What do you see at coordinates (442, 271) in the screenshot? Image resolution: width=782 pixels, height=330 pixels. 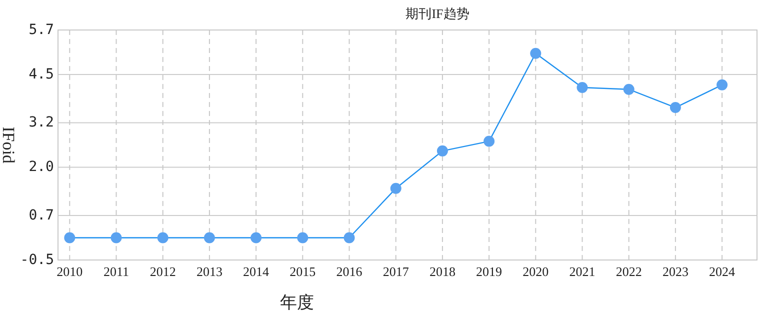 I see `x-tick-label: 2018` at bounding box center [442, 271].